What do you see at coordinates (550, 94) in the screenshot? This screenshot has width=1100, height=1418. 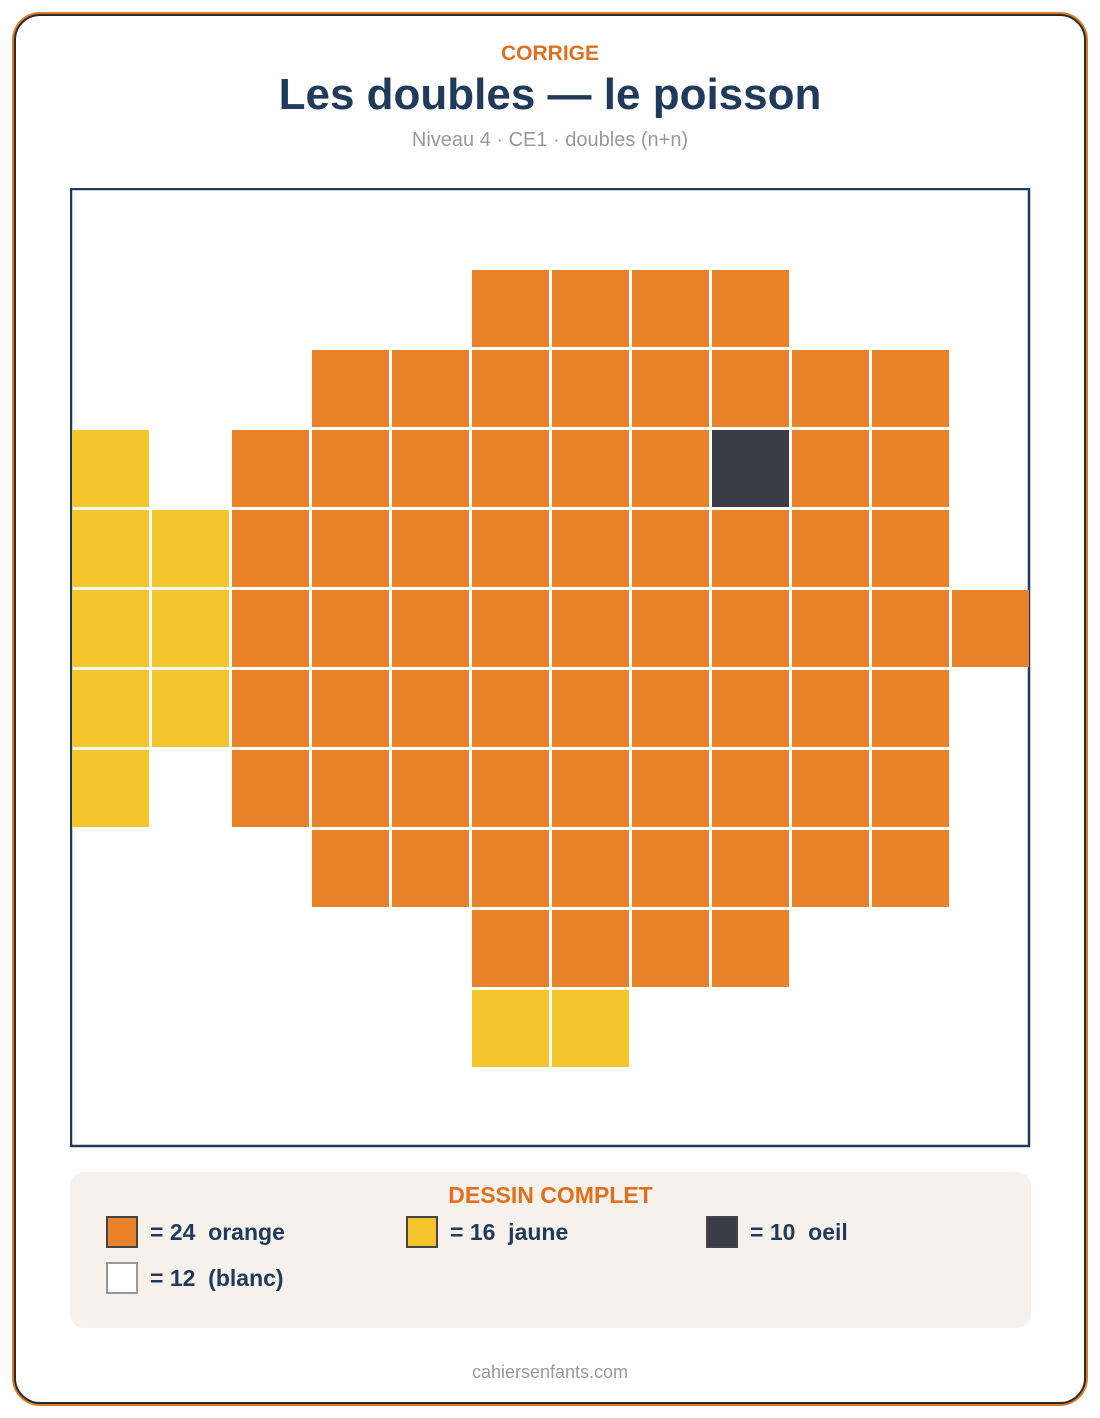 I see `title: Les doubles — le poisson` at bounding box center [550, 94].